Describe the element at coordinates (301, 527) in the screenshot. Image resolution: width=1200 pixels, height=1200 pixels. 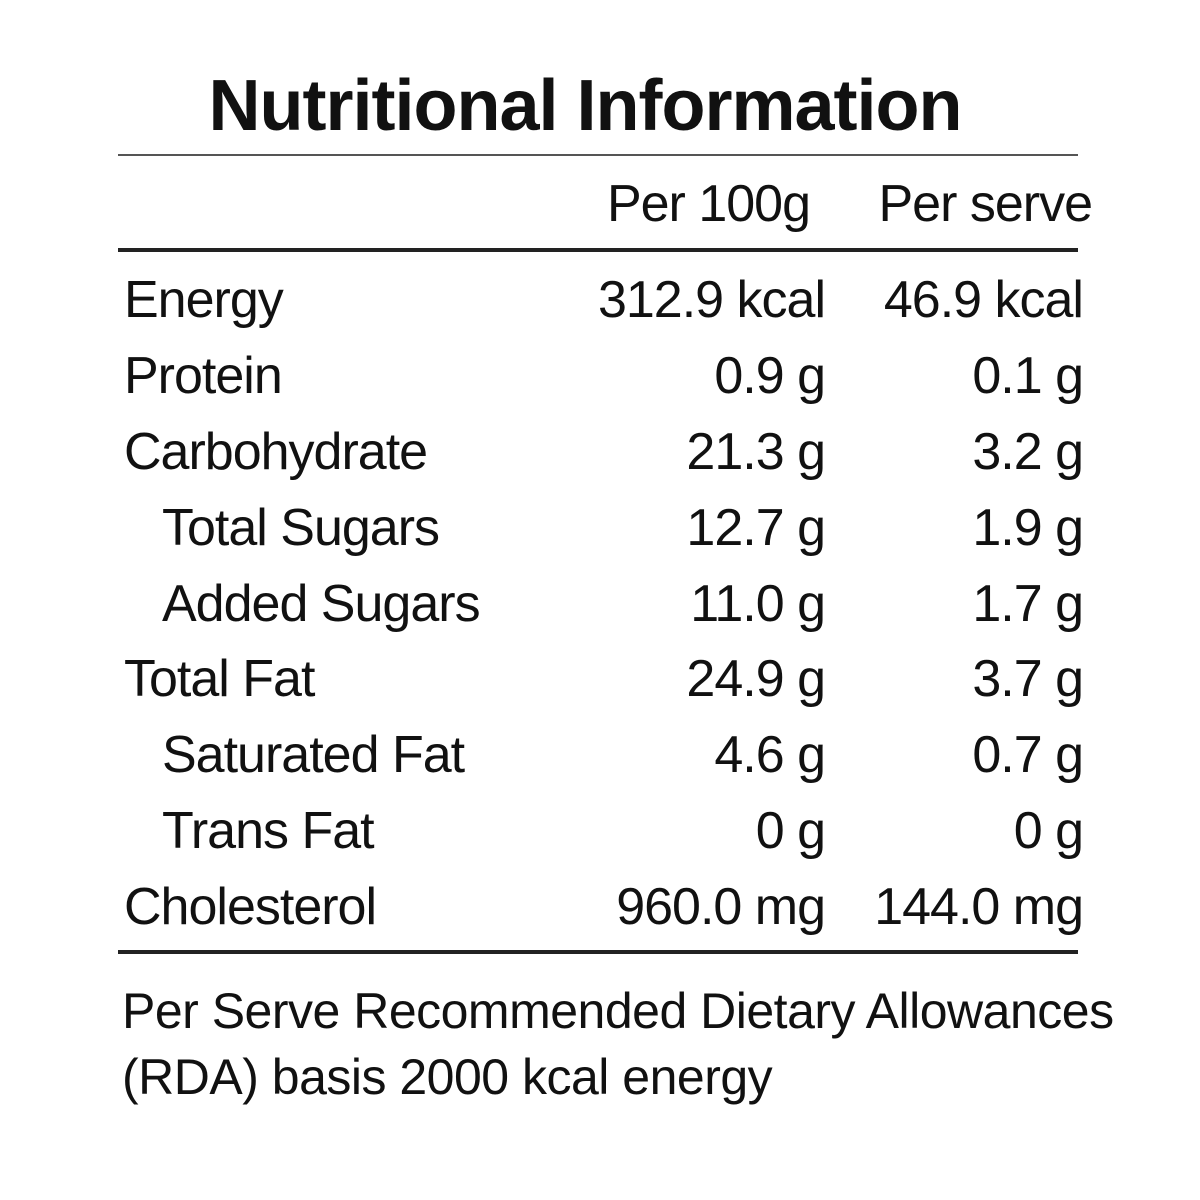
I see `nutrient-name: Total Sugars` at that location.